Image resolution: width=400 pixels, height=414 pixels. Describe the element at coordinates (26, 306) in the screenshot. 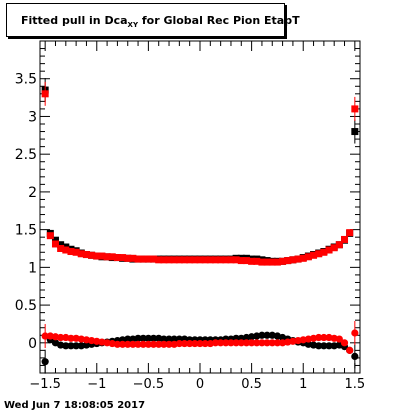

I see `y-tick-label: 0.5` at that location.